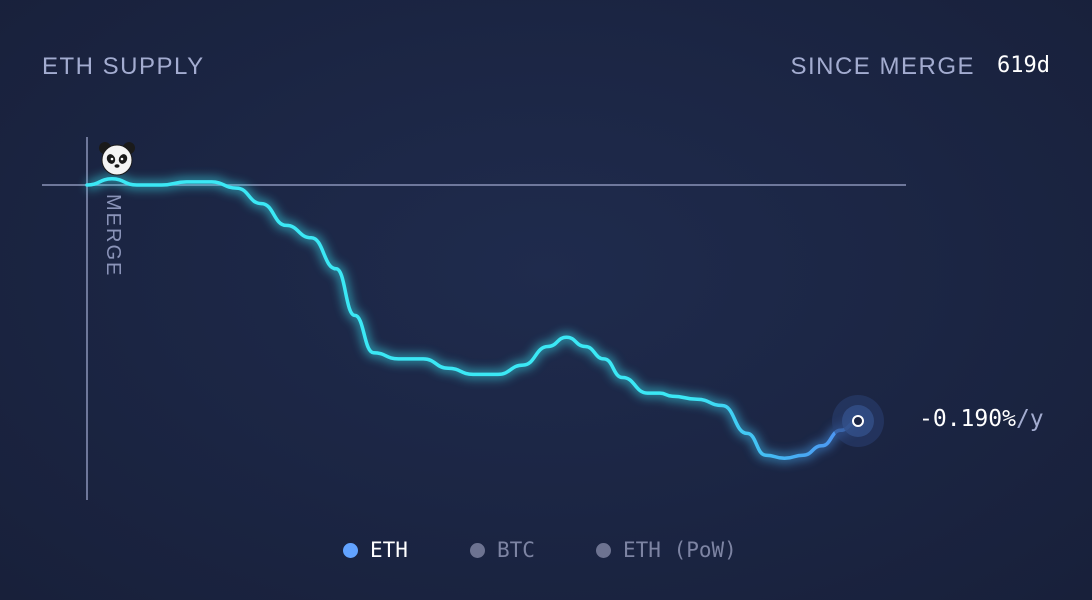  I want to click on annual-rate: -0.190%/y, so click(981, 419).